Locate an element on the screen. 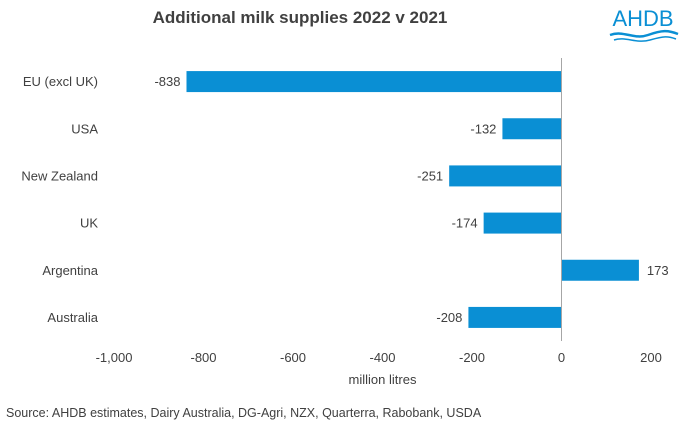  x-tick-label: -600 is located at coordinates (293, 357).